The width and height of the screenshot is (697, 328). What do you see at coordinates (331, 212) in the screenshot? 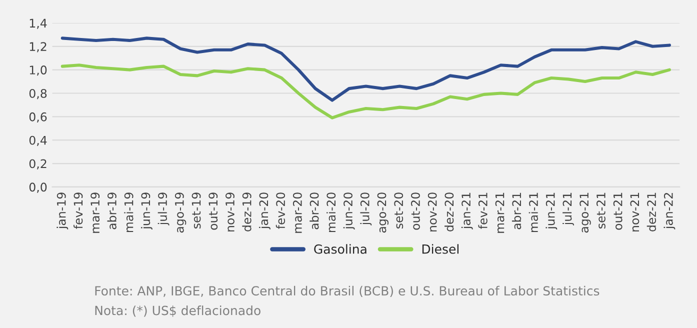
I see `x-tick-label: mai-20` at bounding box center [331, 212].